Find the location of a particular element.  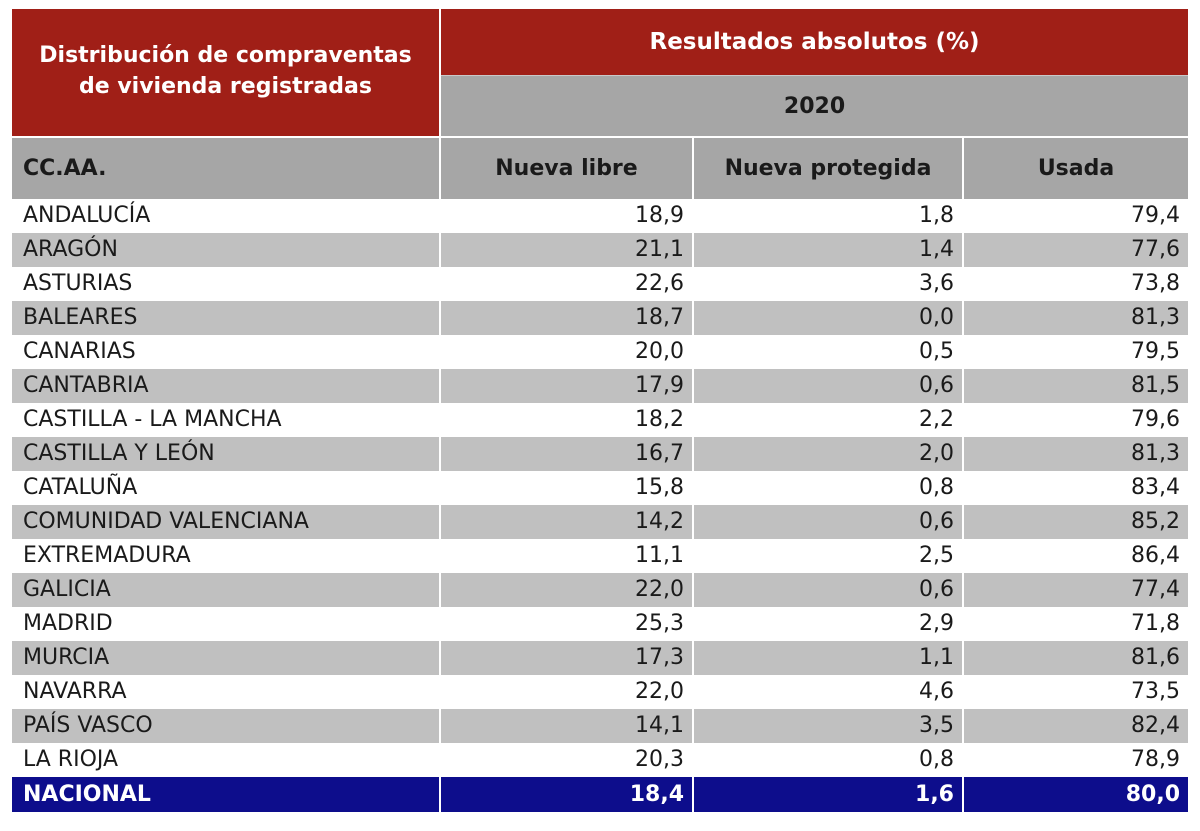

region-cell: GALICIA is located at coordinates (226, 590).